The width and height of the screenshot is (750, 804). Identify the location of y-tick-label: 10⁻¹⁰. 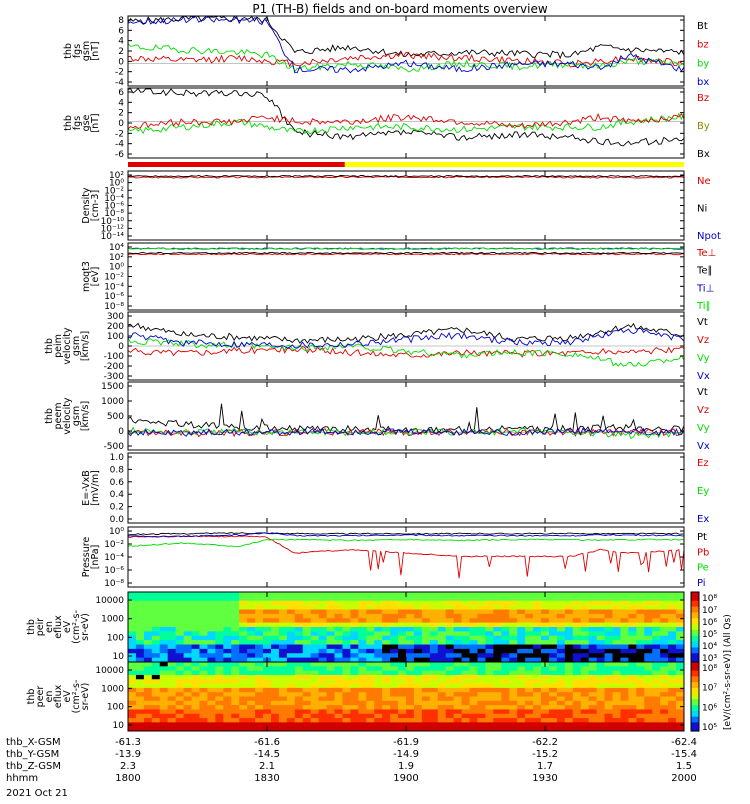
(113, 222).